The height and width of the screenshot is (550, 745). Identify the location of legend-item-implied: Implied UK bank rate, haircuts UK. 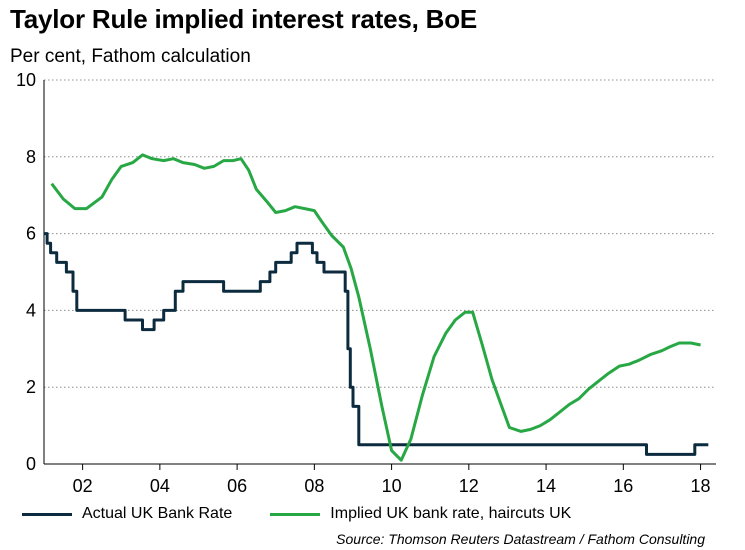
(420, 514).